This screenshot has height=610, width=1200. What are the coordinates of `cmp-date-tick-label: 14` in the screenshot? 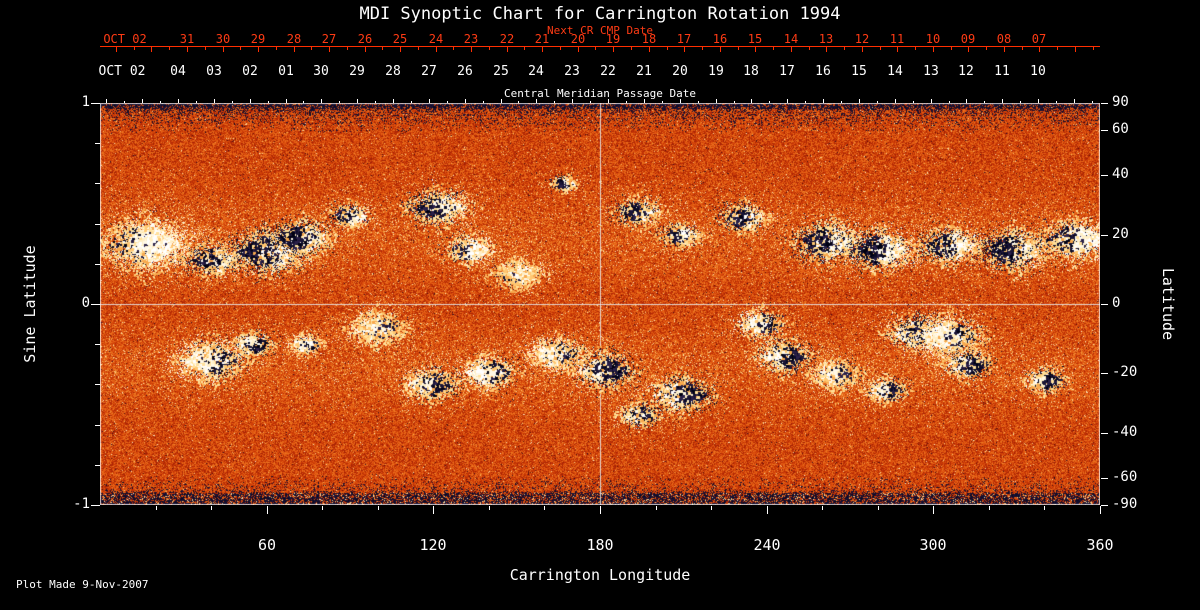 It's located at (895, 71).